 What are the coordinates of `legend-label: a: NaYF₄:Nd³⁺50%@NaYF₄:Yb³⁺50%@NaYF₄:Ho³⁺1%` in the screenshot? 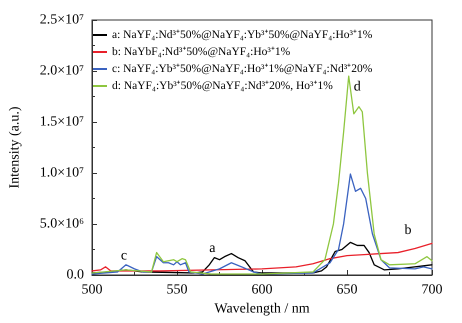 It's located at (242, 35).